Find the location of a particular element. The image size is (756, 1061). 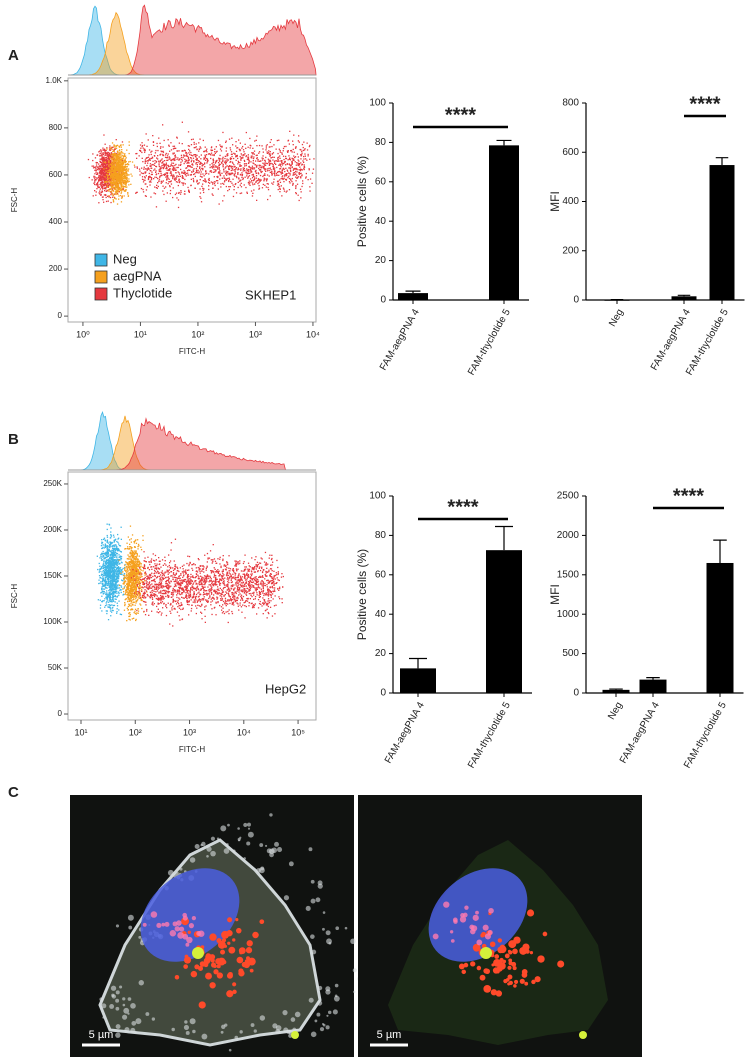

x-tick-label: 10³ is located at coordinates (255, 334).